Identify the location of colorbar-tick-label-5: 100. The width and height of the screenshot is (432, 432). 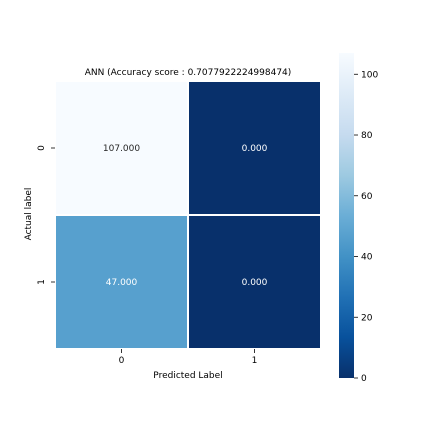
(369, 75).